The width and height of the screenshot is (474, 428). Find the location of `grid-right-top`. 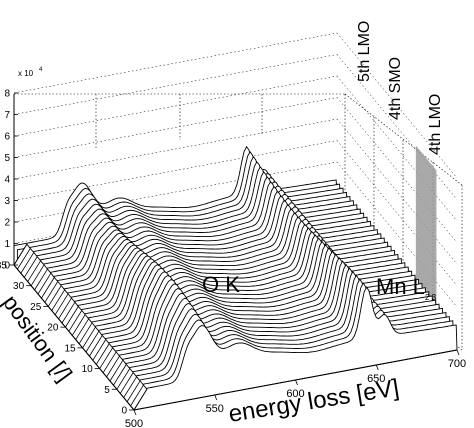

grid-right-top is located at coordinates (403, 139).